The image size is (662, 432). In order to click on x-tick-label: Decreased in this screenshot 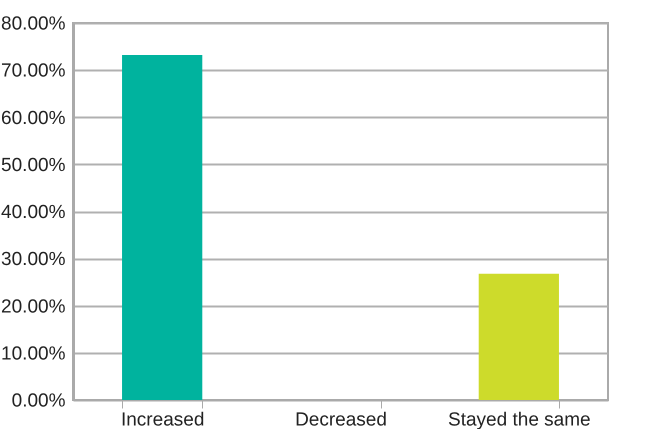, I will do `click(341, 420)`.